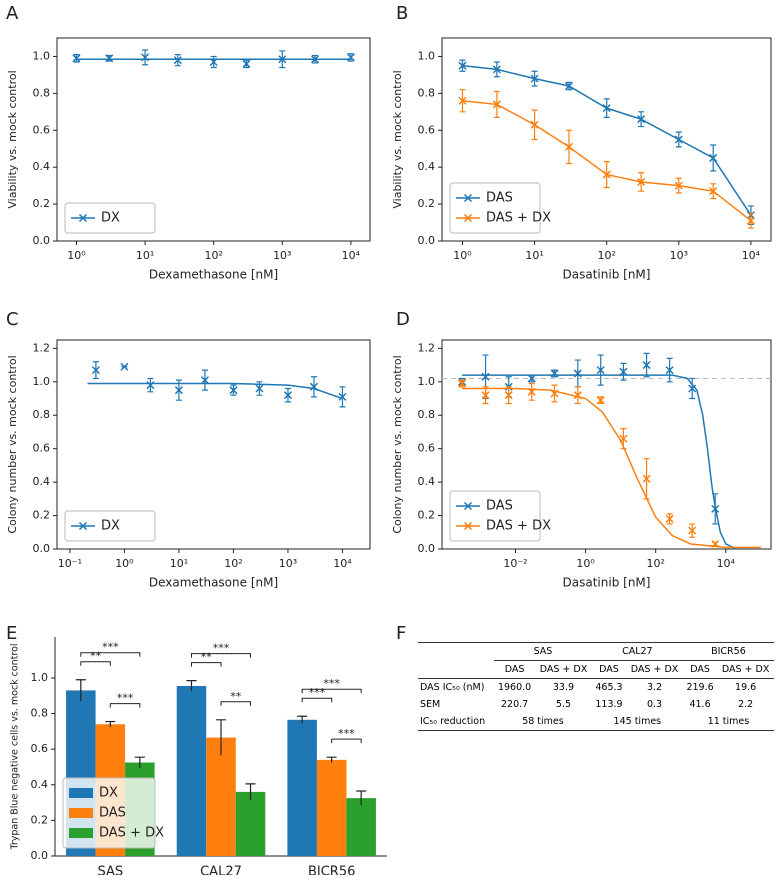  Describe the element at coordinates (563, 704) in the screenshot. I see `table-cell: 5.5` at that location.